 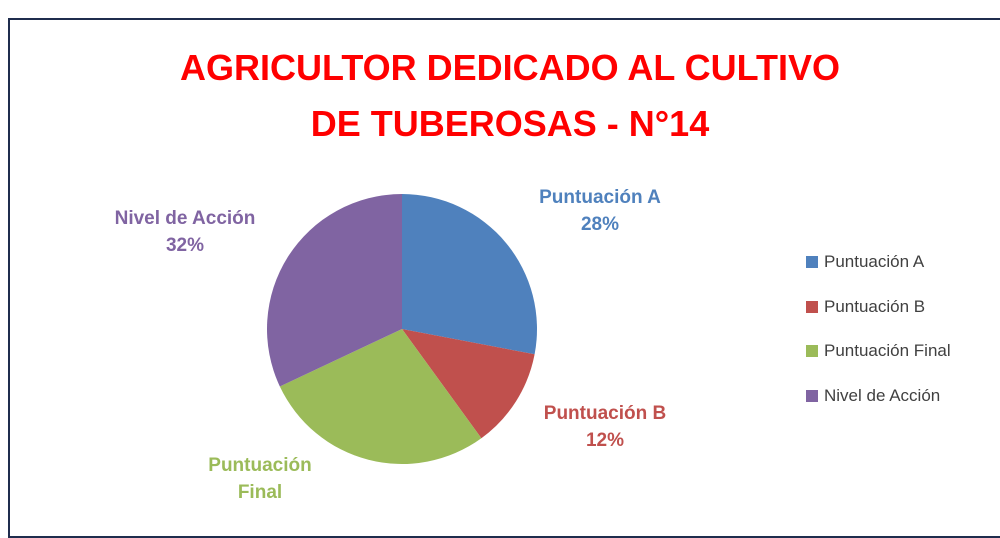 I want to click on slice-value: 32%, so click(x=185, y=245).